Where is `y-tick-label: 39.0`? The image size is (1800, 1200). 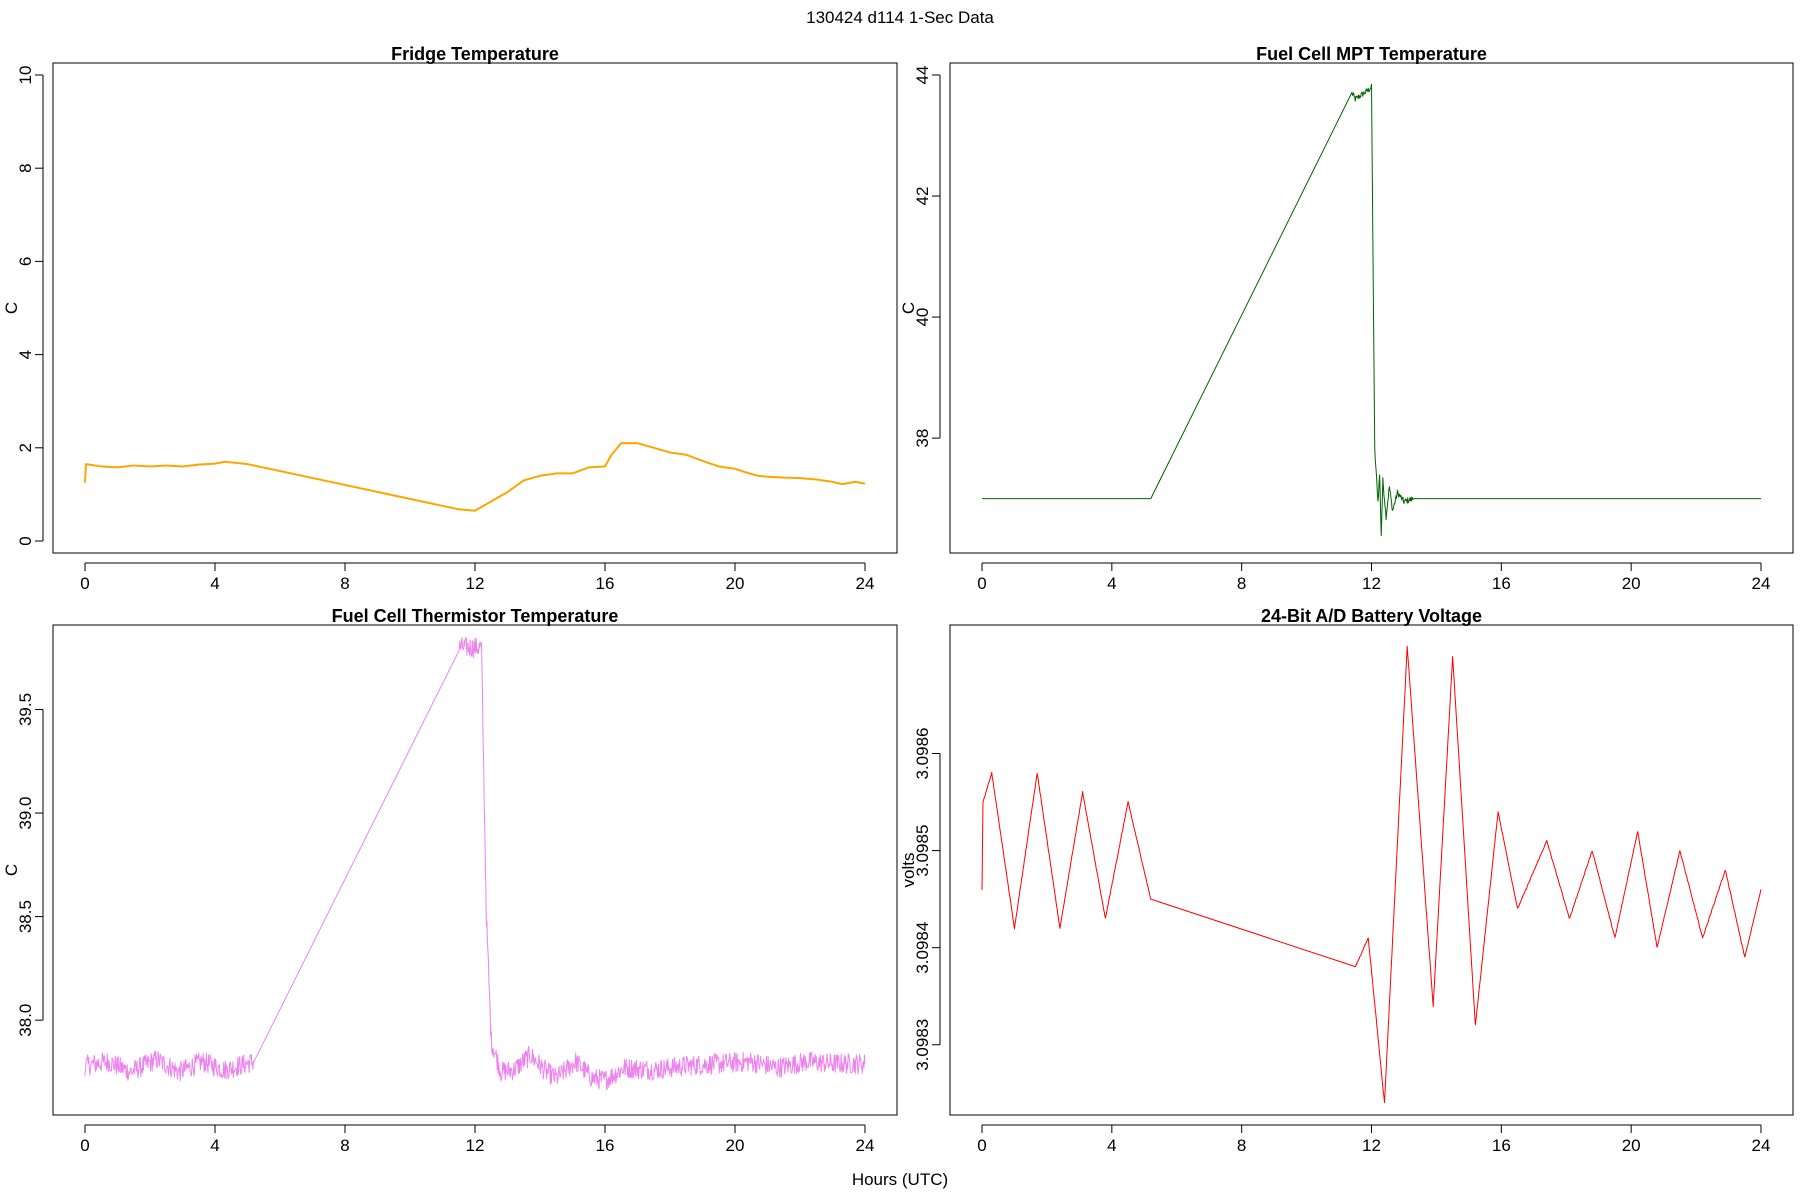
y-tick-label: 39.0 is located at coordinates (25, 812).